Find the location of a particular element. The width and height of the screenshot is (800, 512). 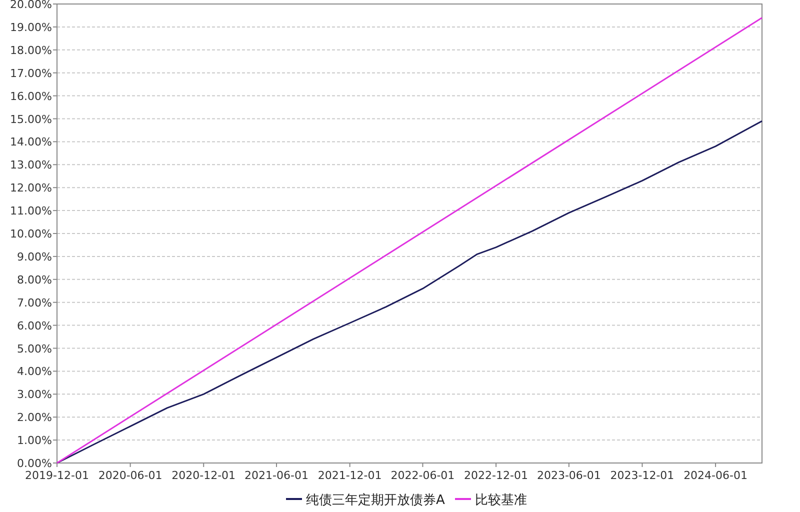

y-tick-label: 15.00% is located at coordinates (31, 119).